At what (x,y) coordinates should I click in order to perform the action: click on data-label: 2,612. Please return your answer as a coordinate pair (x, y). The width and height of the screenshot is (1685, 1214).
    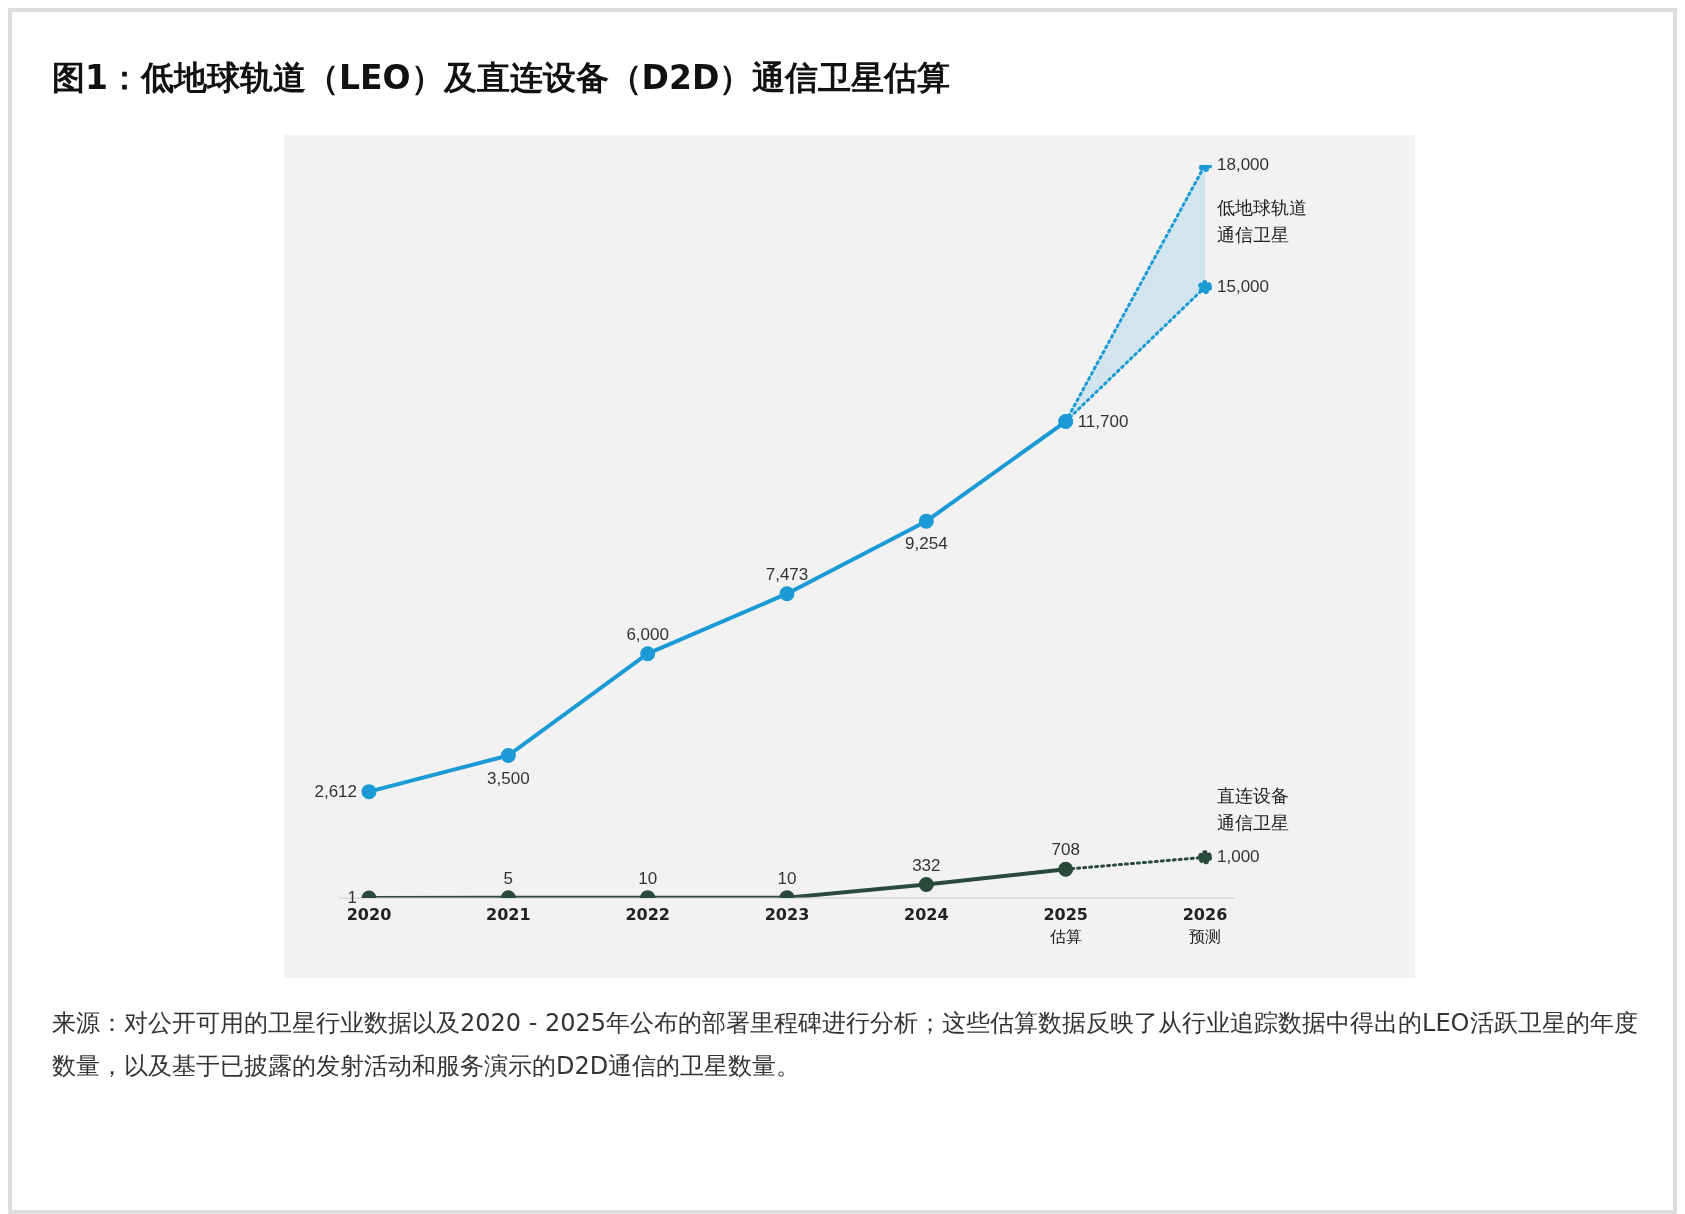
    Looking at the image, I should click on (335, 791).